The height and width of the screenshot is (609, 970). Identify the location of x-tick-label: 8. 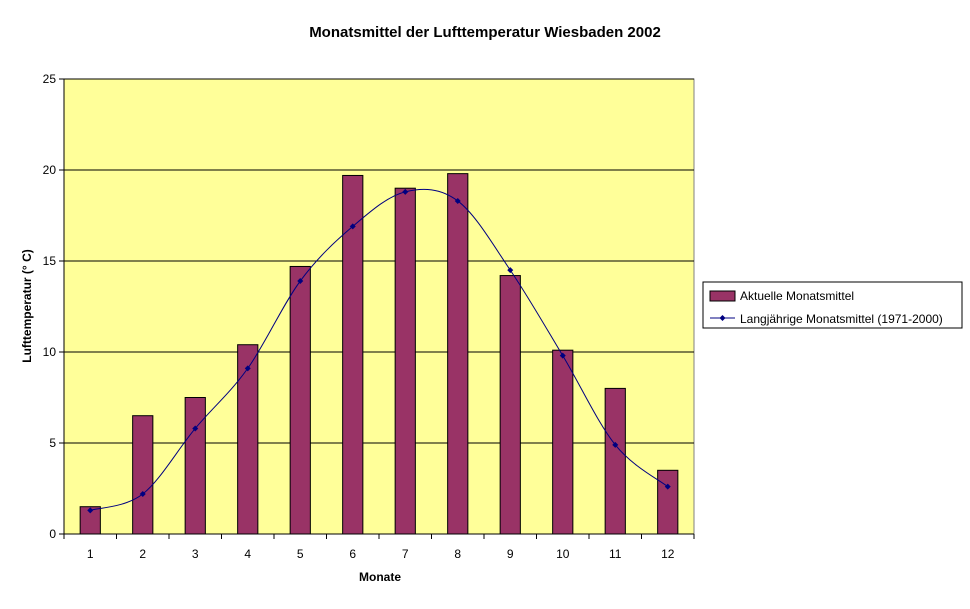
(457, 554).